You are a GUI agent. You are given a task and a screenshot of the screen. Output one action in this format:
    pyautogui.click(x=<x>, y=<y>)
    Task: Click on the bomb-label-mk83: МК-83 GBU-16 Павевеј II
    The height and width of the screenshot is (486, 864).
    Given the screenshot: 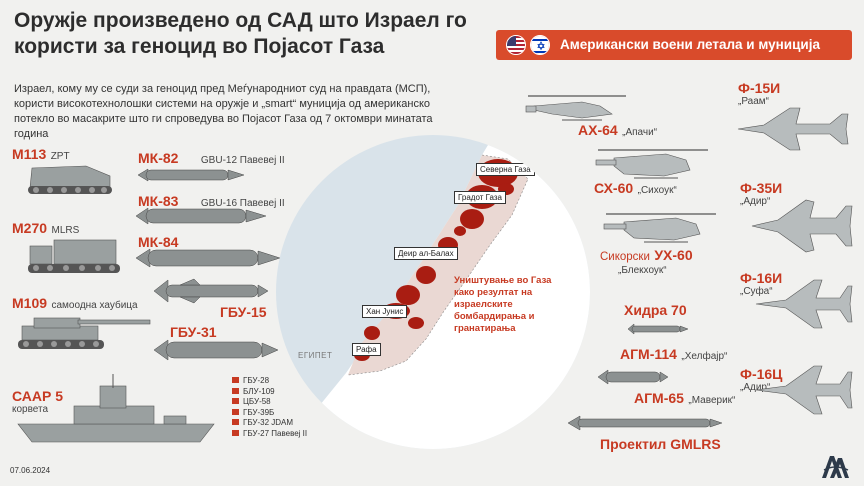 What is the action you would take?
    pyautogui.click(x=211, y=201)
    